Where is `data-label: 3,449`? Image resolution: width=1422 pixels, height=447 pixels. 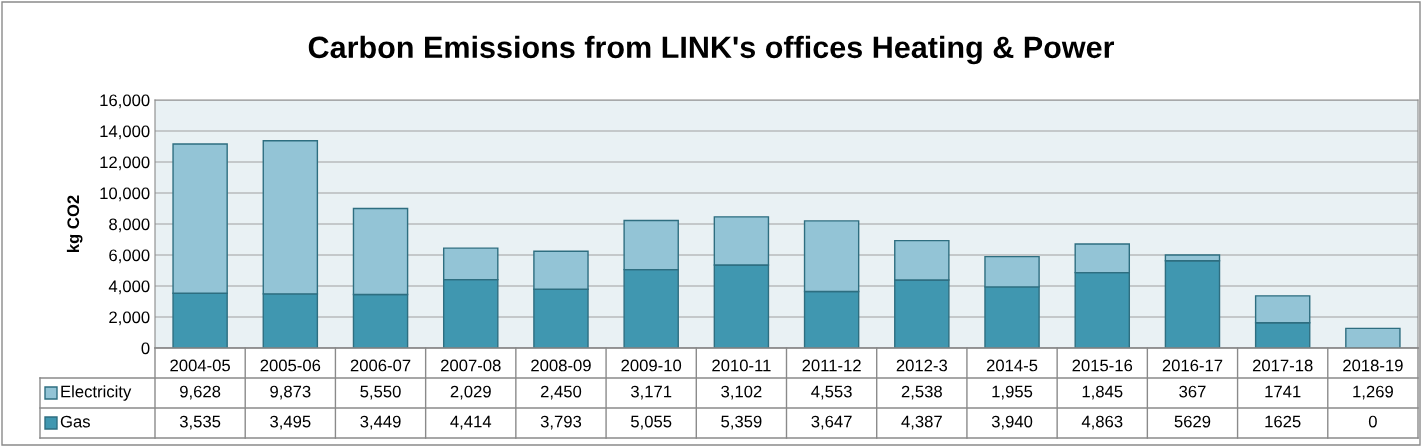 data-label: 3,449 is located at coordinates (380, 422).